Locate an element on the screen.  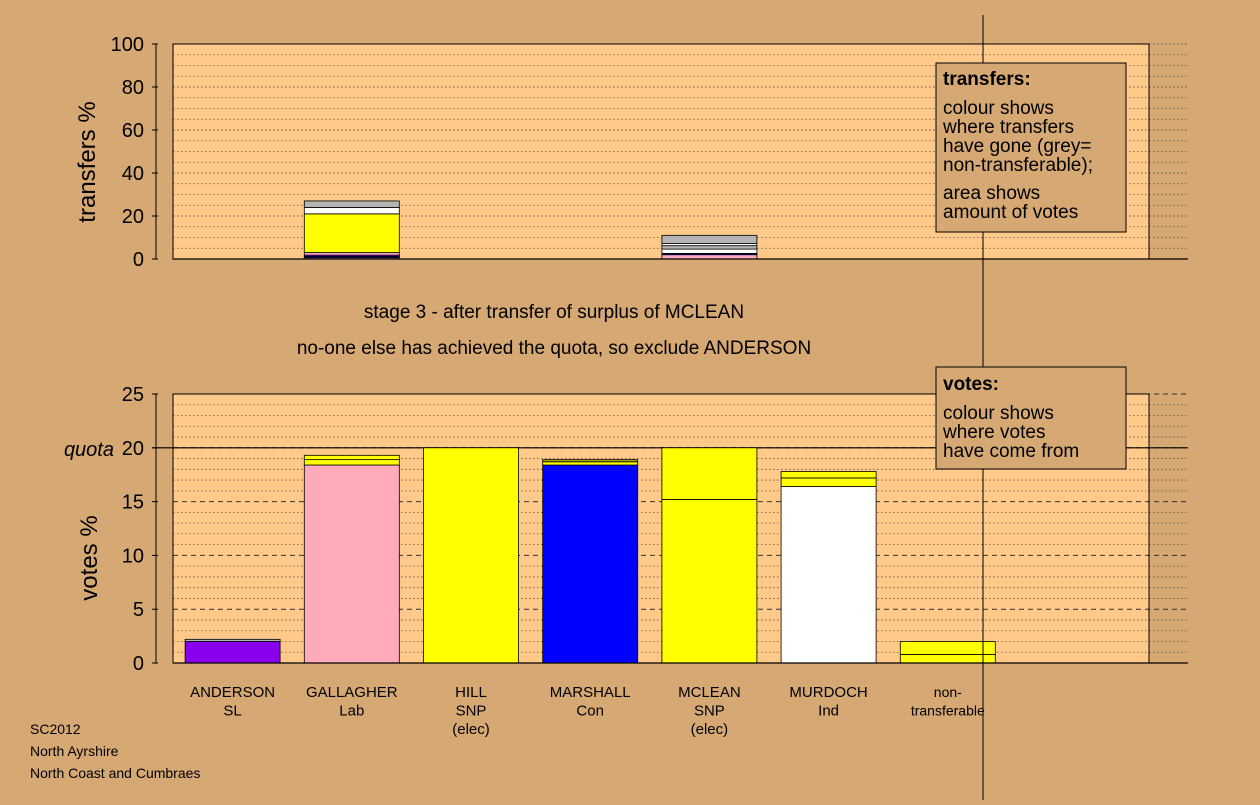
candidate-label: Lab is located at coordinates (351, 711).